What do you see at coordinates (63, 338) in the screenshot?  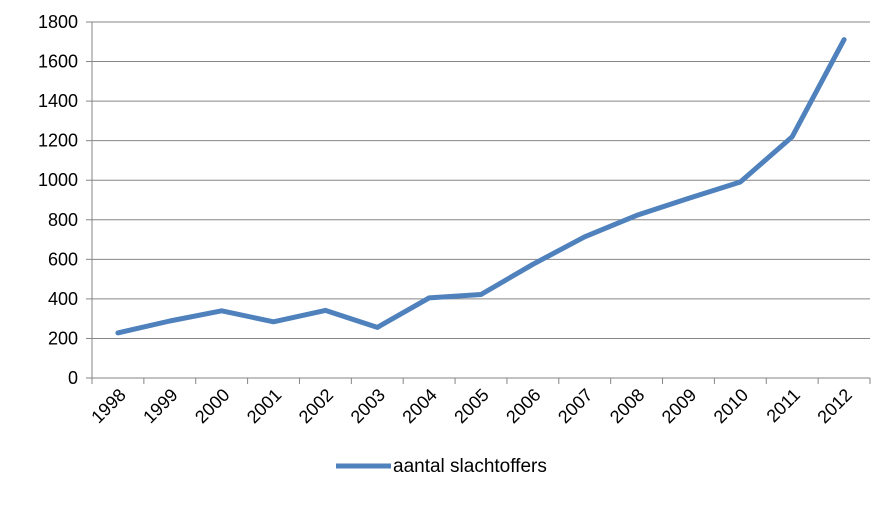 I see `y-tick-label: 200` at bounding box center [63, 338].